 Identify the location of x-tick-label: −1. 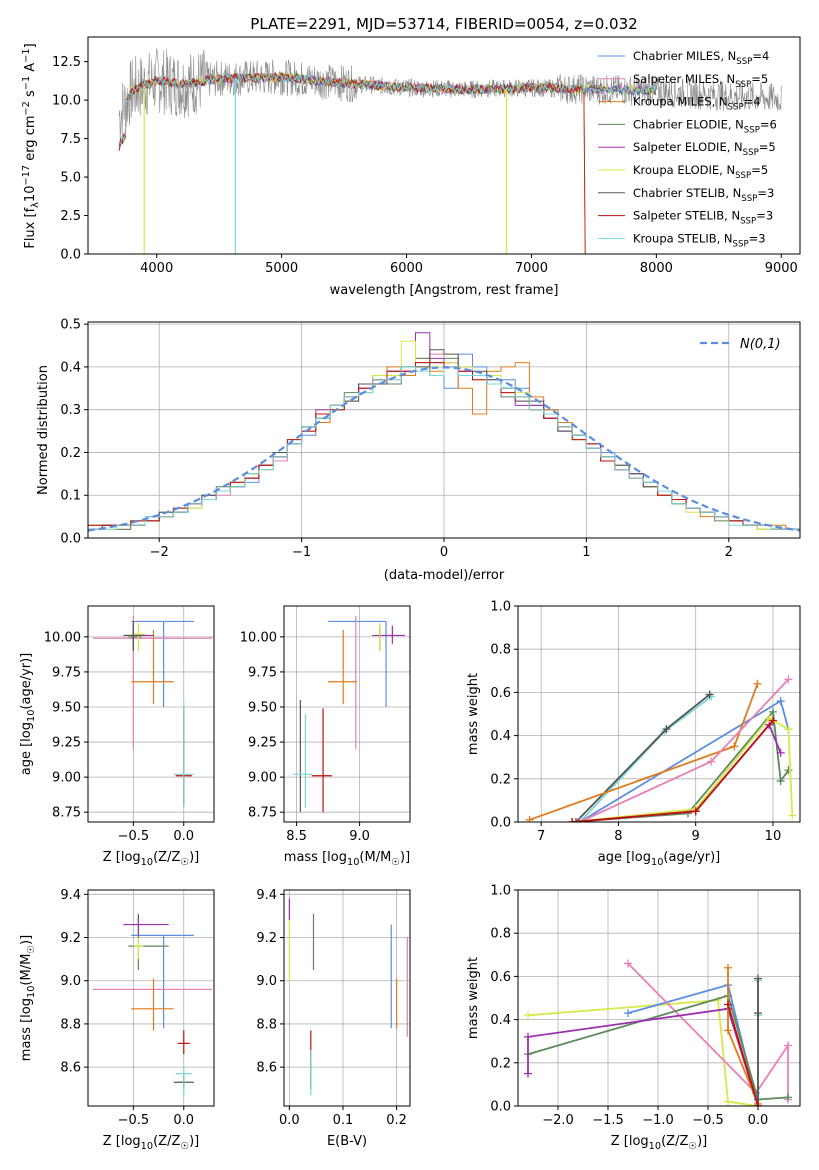
(301, 552).